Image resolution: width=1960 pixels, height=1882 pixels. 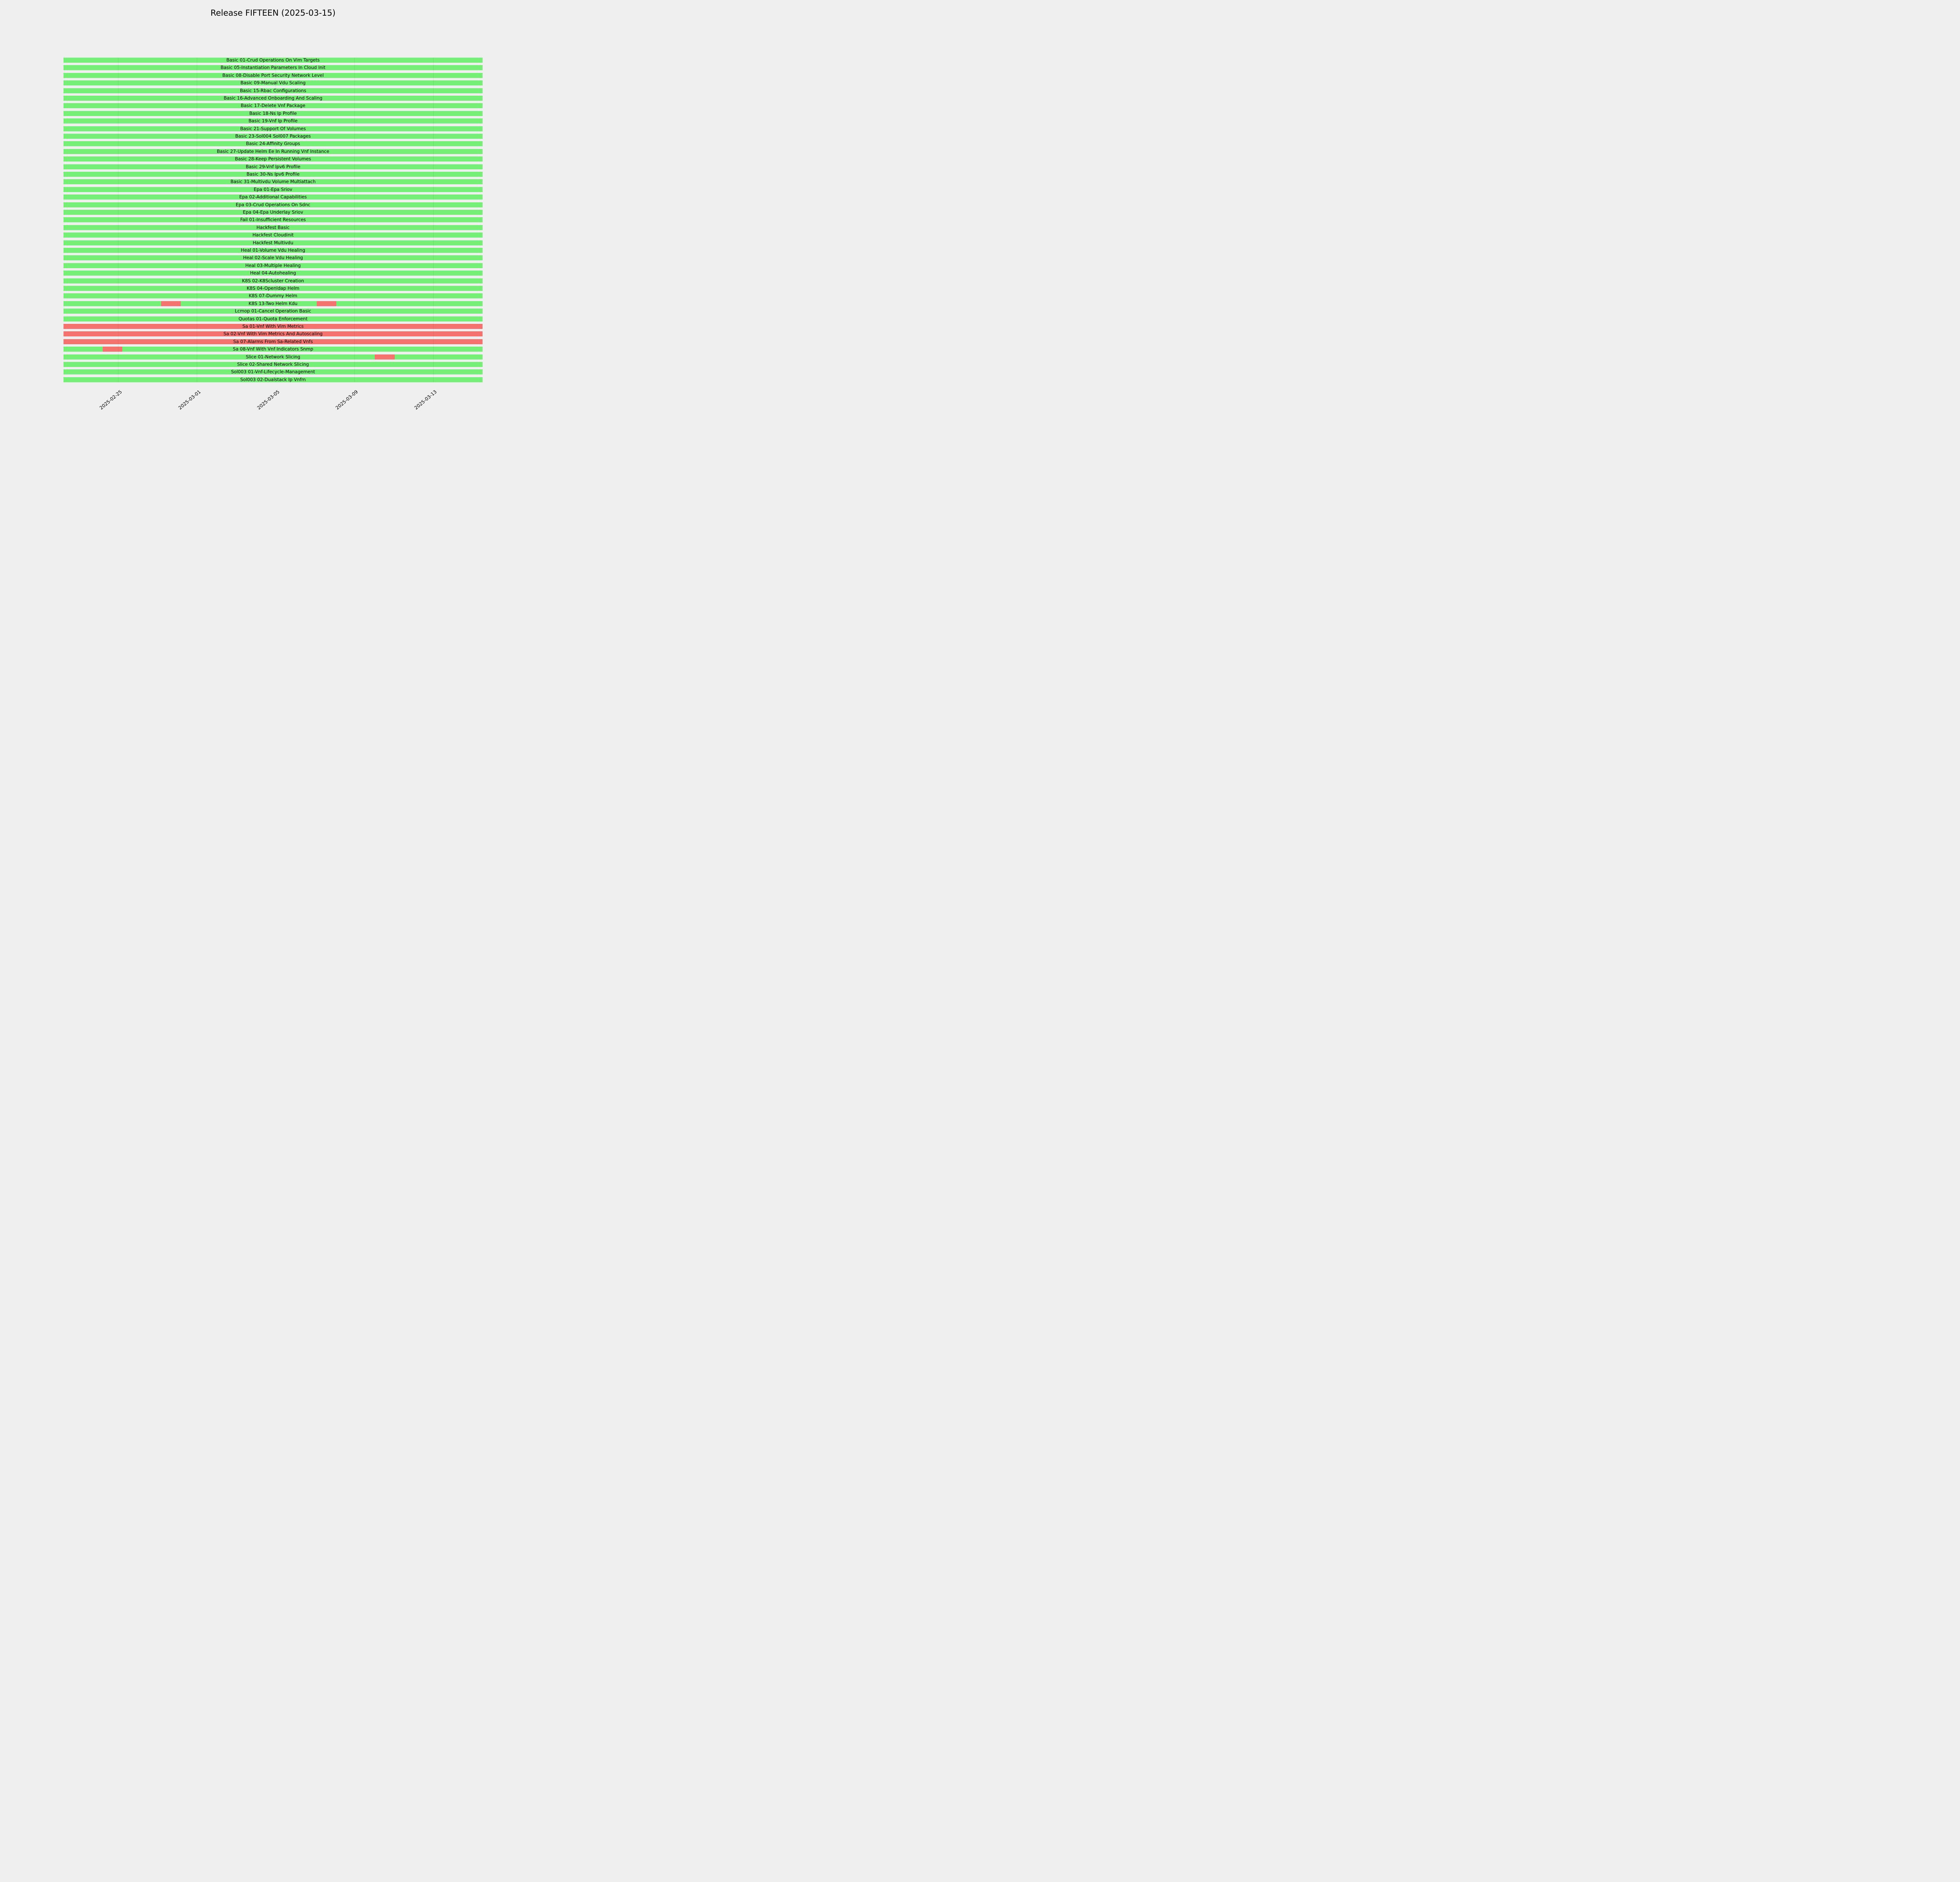 I want to click on task-label: Heal 03-Multiple Healing, so click(x=273, y=265).